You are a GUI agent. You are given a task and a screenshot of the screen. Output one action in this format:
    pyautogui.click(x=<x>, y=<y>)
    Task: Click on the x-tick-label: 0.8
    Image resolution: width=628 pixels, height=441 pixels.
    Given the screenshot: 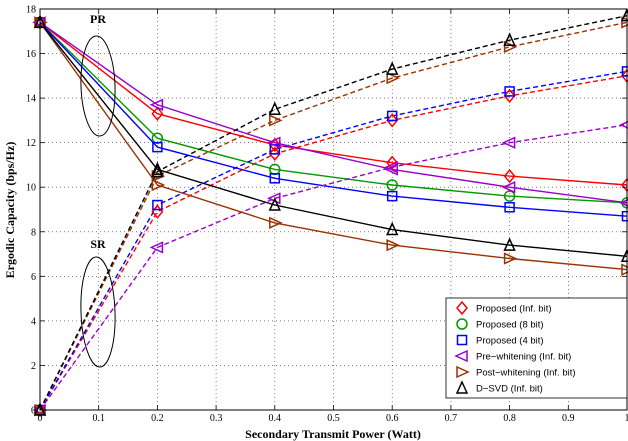 What is the action you would take?
    pyautogui.click(x=509, y=418)
    